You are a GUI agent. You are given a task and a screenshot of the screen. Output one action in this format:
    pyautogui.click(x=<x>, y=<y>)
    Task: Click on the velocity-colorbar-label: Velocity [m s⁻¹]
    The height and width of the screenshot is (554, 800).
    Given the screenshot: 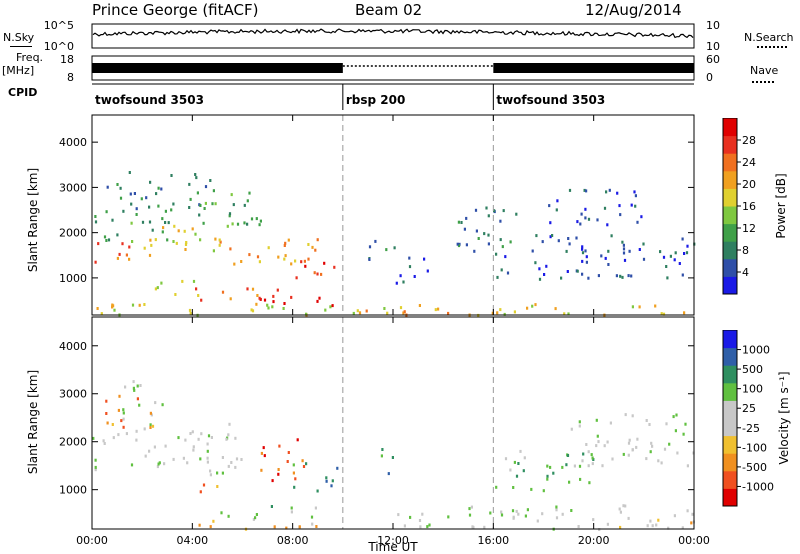 What is the action you would take?
    pyautogui.click(x=784, y=417)
    